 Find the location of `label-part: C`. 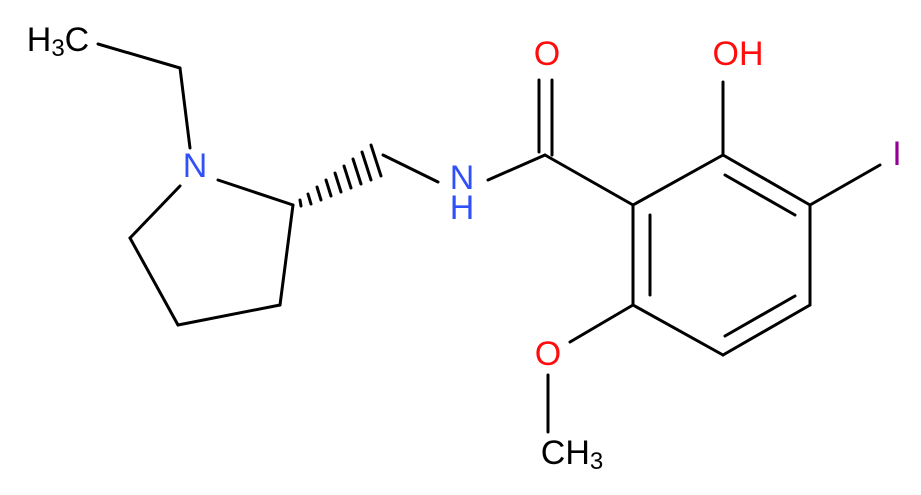

label-part: C is located at coordinates (77, 40).